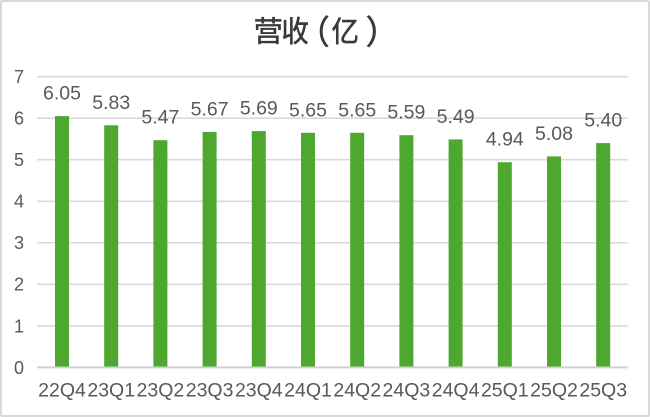  Describe the element at coordinates (456, 117) in the screenshot. I see `svg-text: 5.49` at that location.